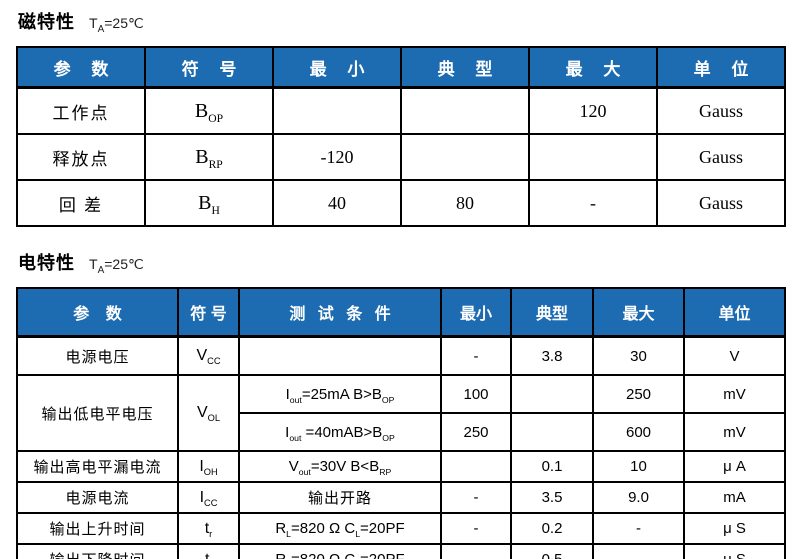  What do you see at coordinates (208, 413) in the screenshot?
I see `symbol-cell: VOL` at bounding box center [208, 413].